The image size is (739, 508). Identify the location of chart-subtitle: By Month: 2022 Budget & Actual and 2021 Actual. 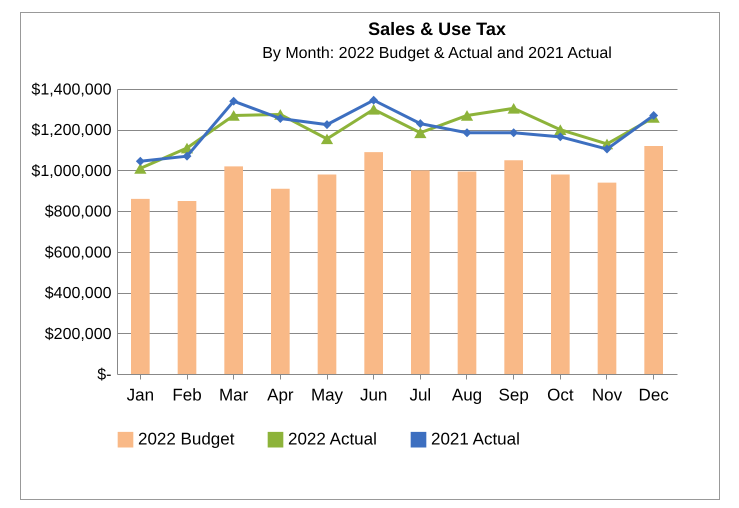
(437, 53).